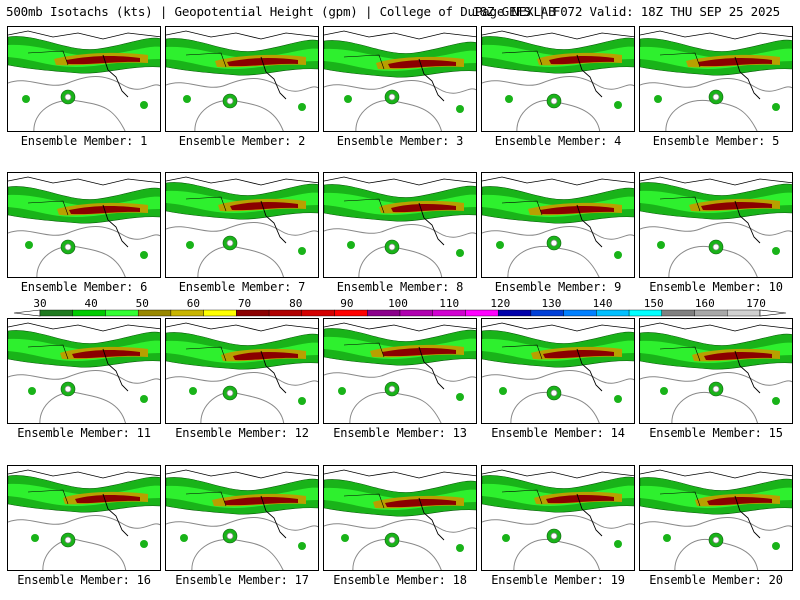  Describe the element at coordinates (716, 433) in the screenshot. I see `ensemble-member-label: Ensemble Member: 15` at that location.